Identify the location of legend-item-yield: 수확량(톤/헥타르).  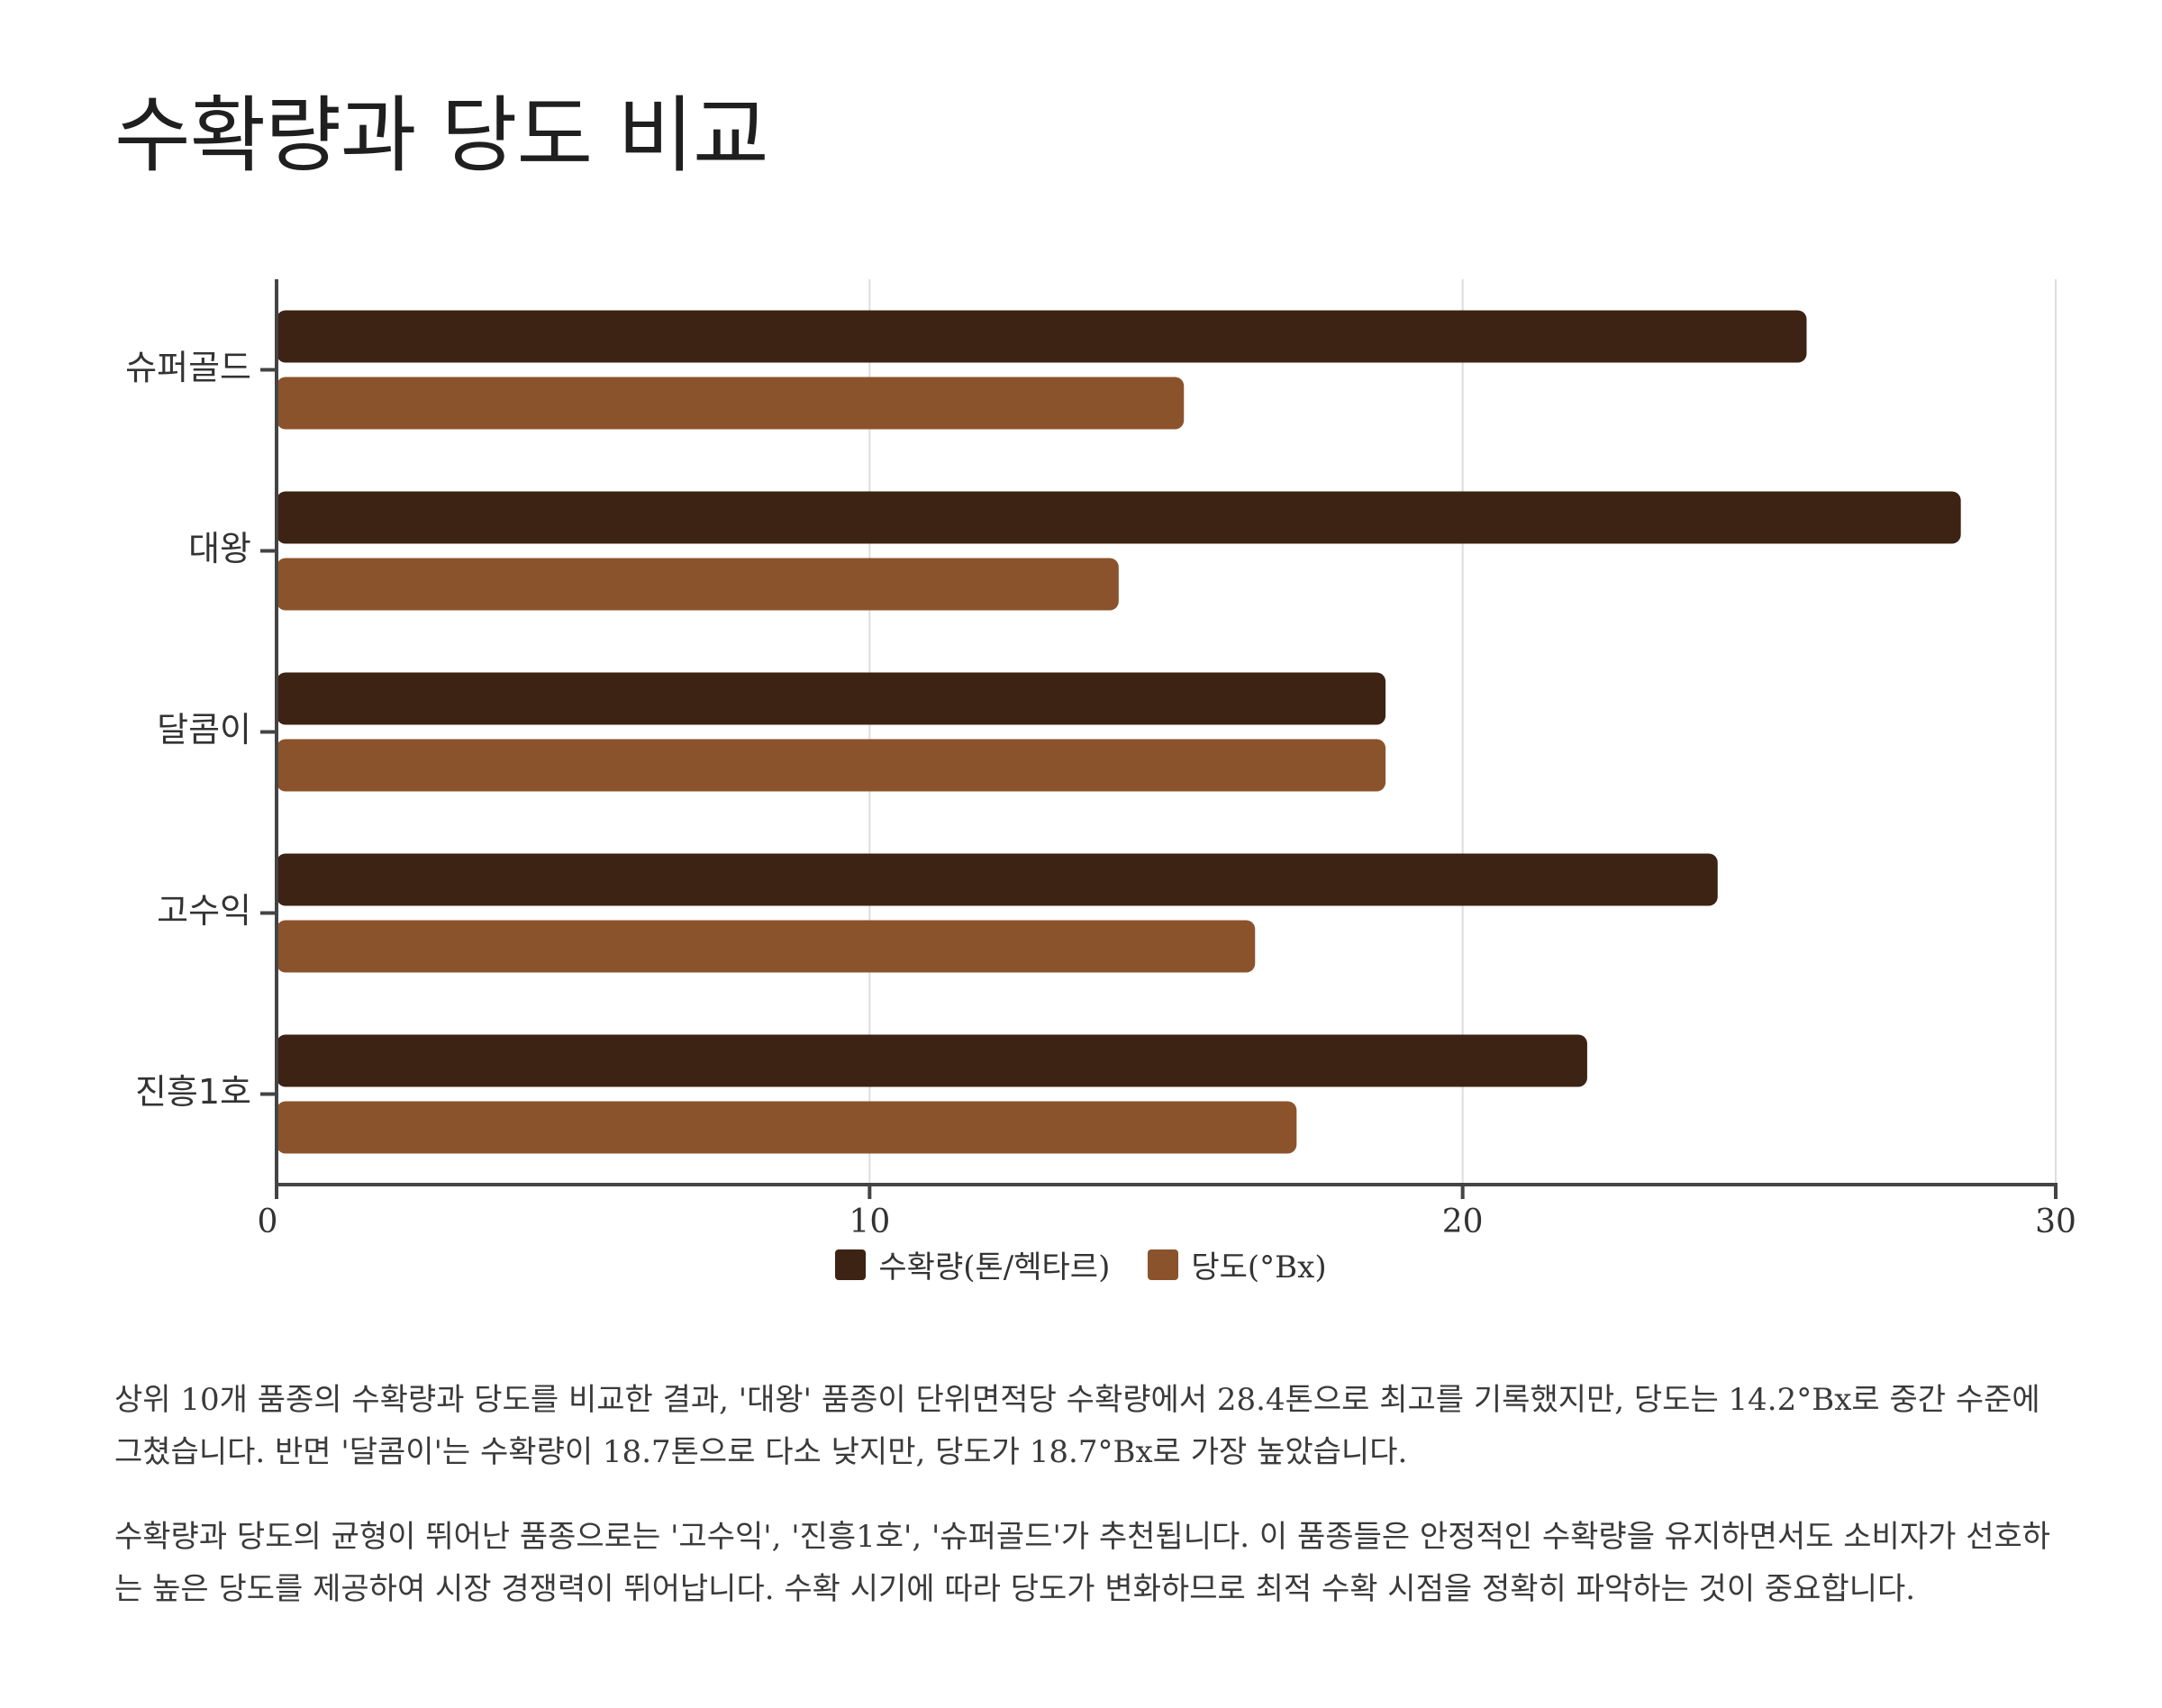
(972, 1264).